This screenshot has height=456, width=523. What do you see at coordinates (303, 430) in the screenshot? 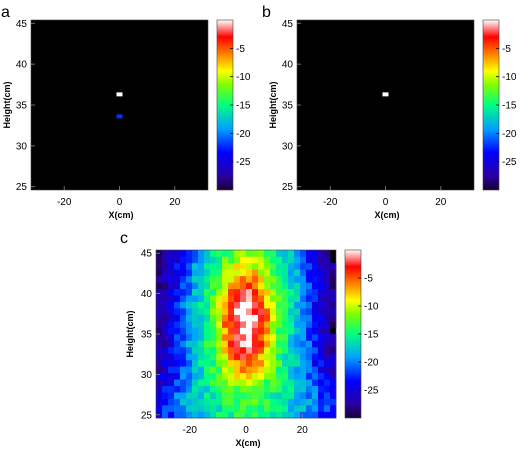
I see `x-tick-label: 20` at bounding box center [303, 430].